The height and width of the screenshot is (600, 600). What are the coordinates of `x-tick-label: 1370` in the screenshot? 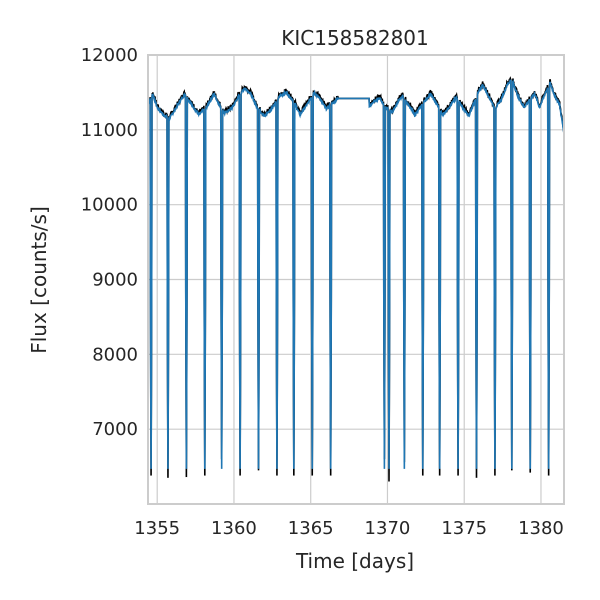 It's located at (388, 528).